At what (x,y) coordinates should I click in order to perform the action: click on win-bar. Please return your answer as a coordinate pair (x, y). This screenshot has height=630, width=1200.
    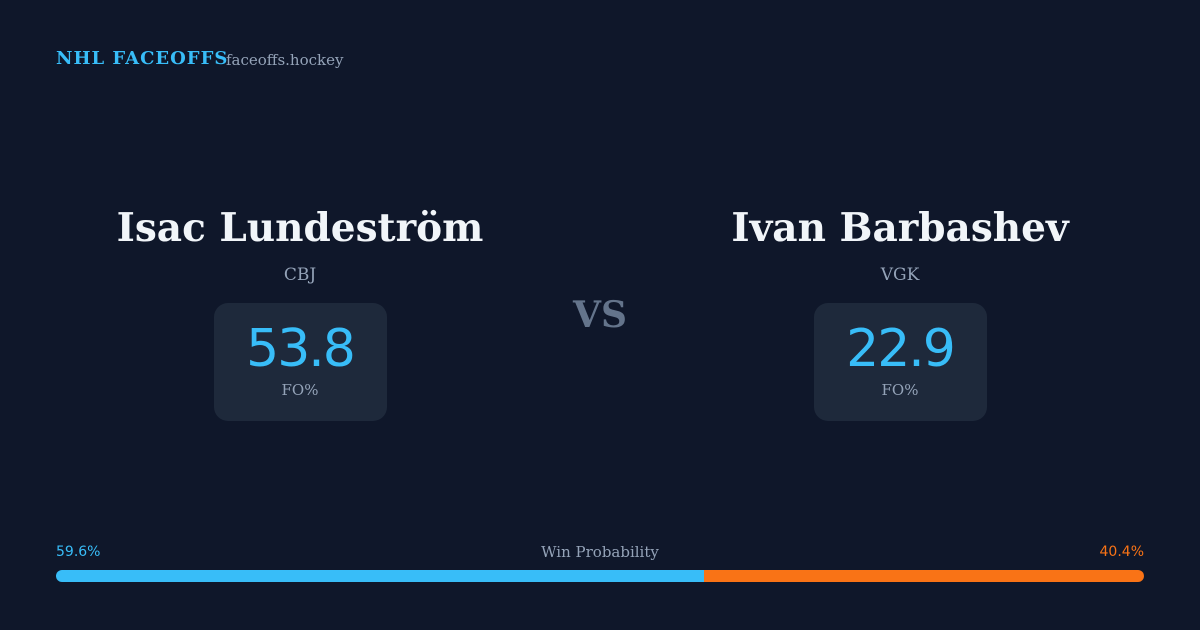
    Looking at the image, I should click on (600, 576).